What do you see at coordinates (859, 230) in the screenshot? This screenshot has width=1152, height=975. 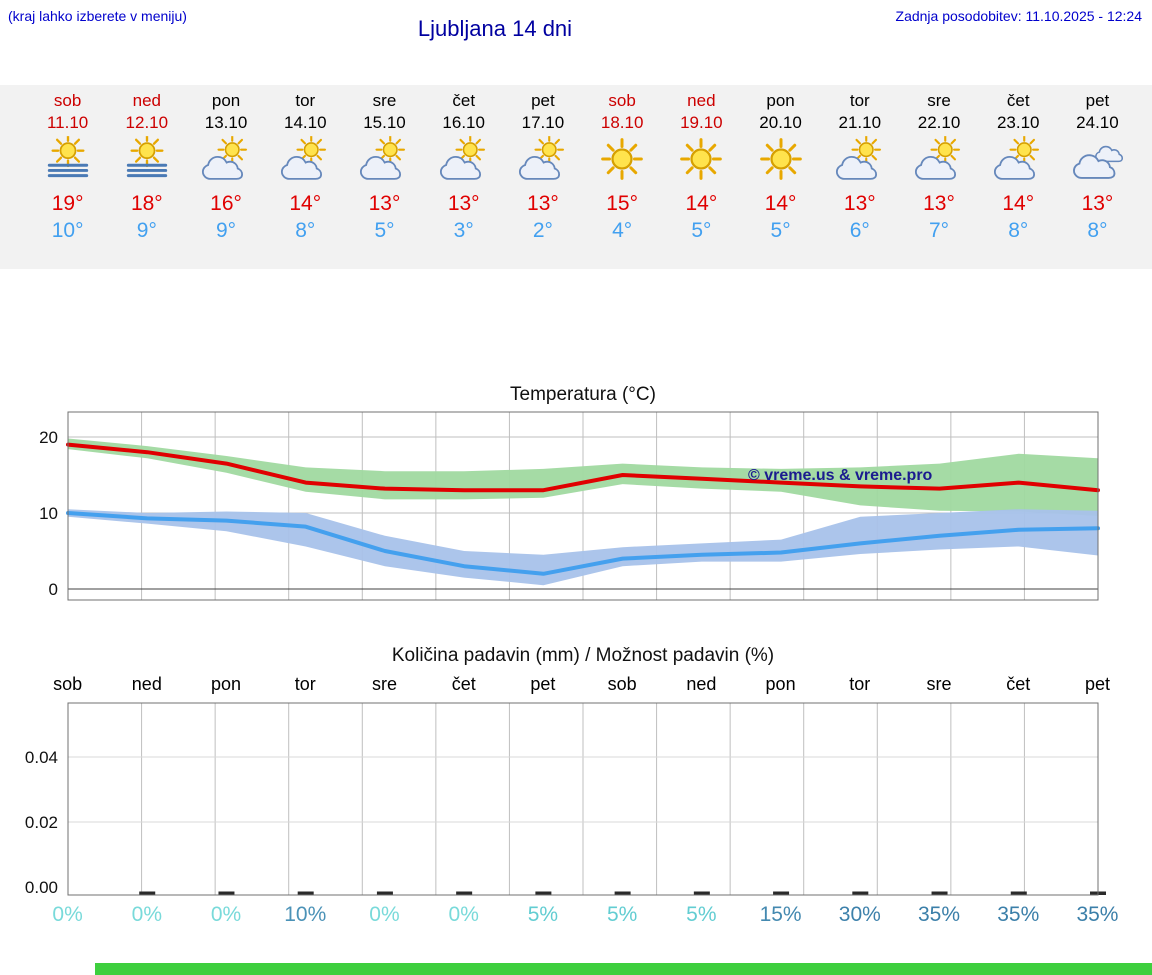 I see `low-temp: 6°` at bounding box center [859, 230].